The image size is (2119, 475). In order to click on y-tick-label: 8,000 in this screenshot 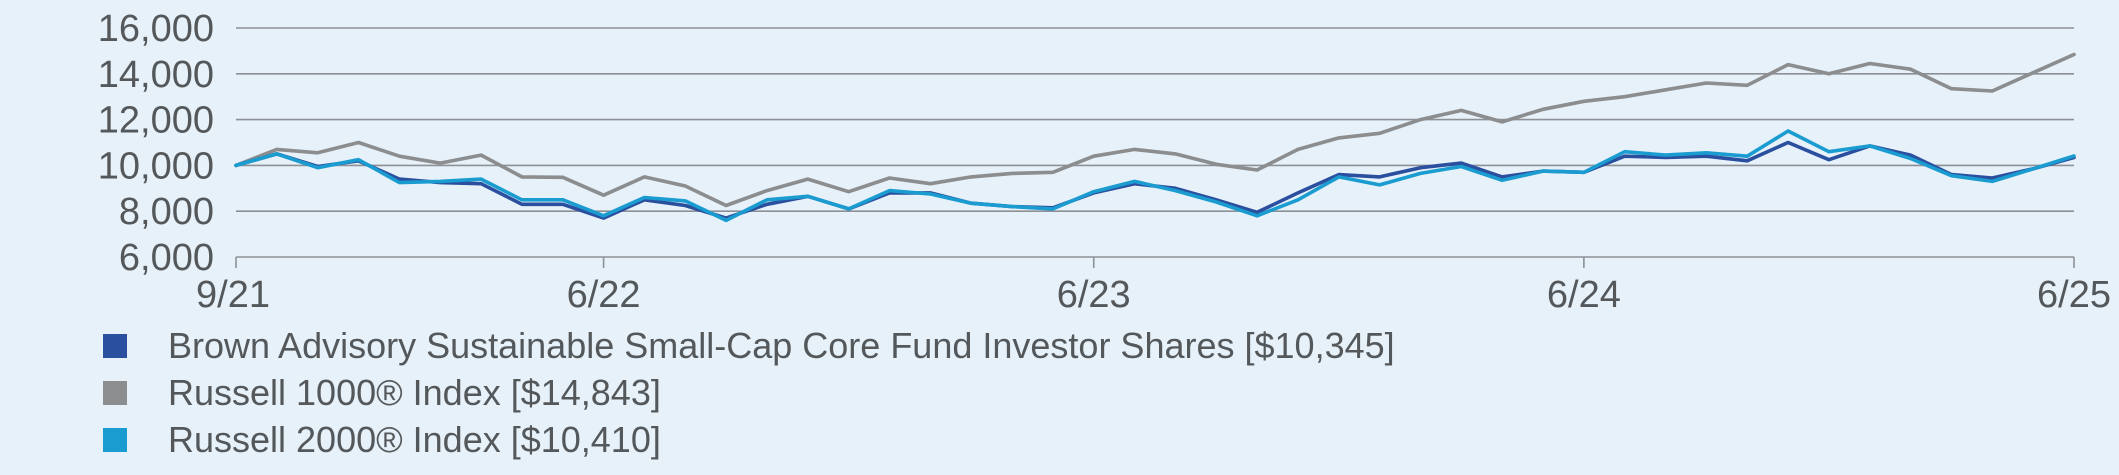, I will do `click(166, 212)`.